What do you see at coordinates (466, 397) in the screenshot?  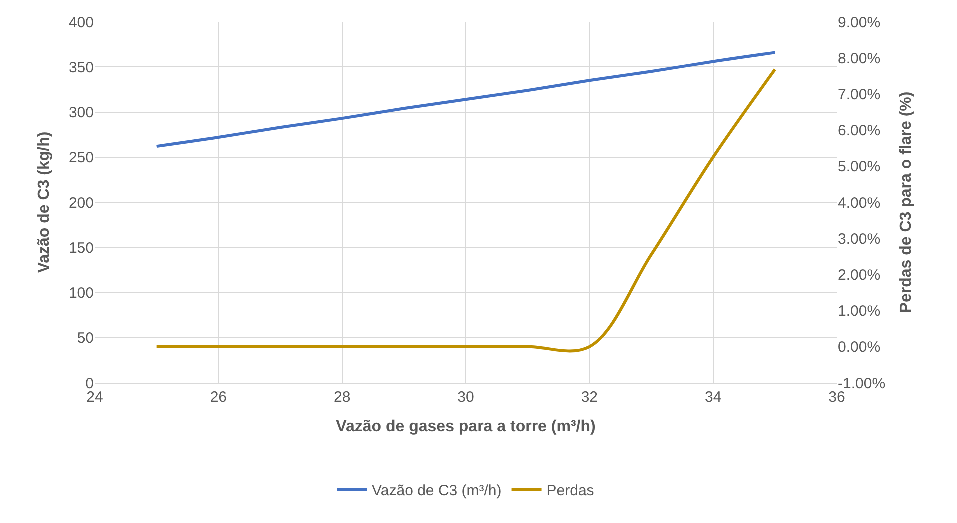 I see `x-tick-label: 30` at bounding box center [466, 397].